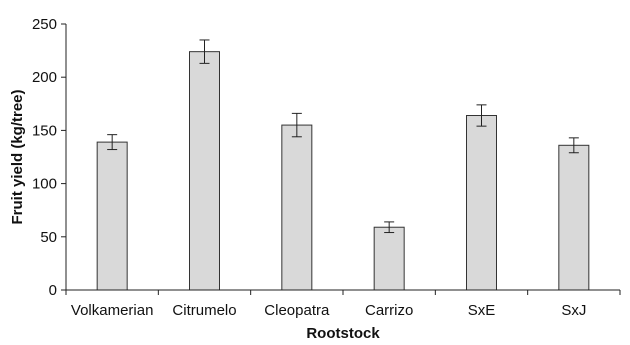 The height and width of the screenshot is (345, 630). I want to click on y-axis-ticks: 0 50 100 150 200 250, so click(49, 157).